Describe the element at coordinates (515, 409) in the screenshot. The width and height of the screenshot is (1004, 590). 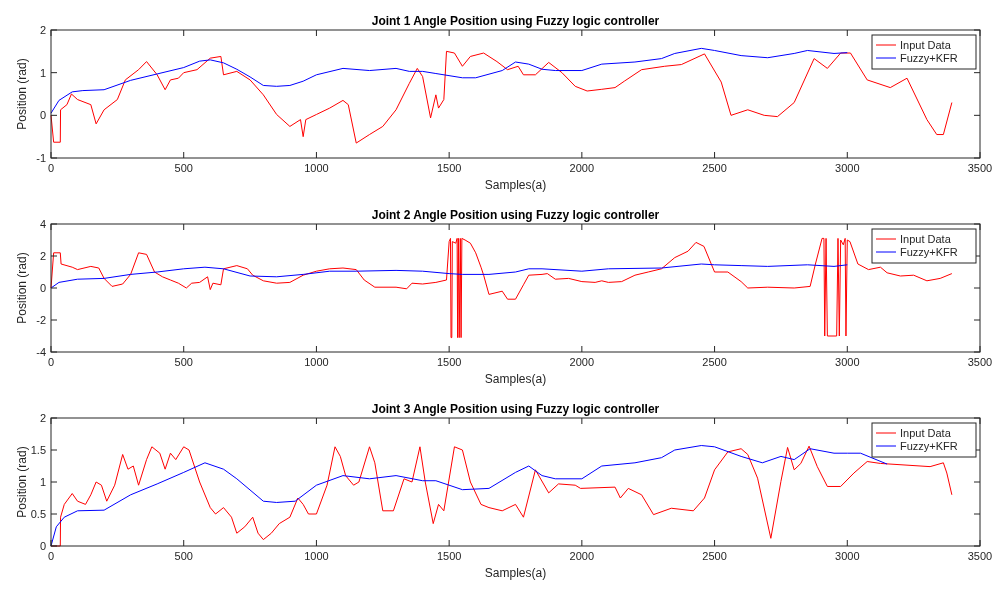
I see `chart-title: Joint 3 Angle Position using Fuzzy logic controller` at that location.